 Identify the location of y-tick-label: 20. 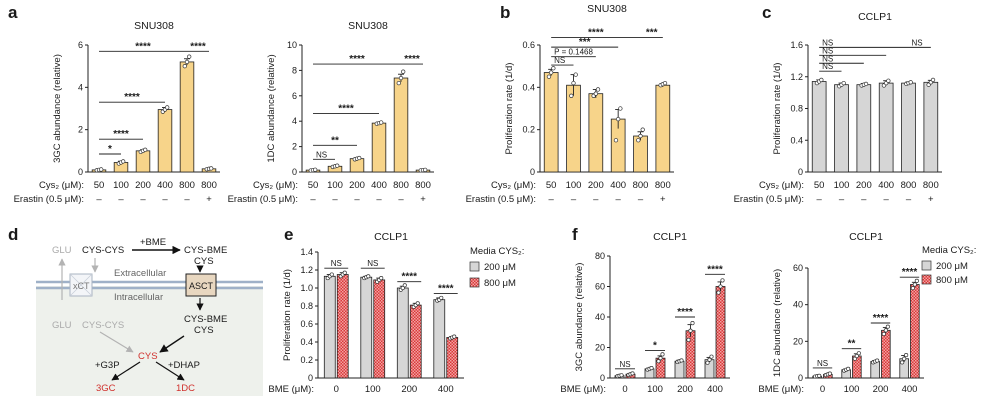
(798, 341).